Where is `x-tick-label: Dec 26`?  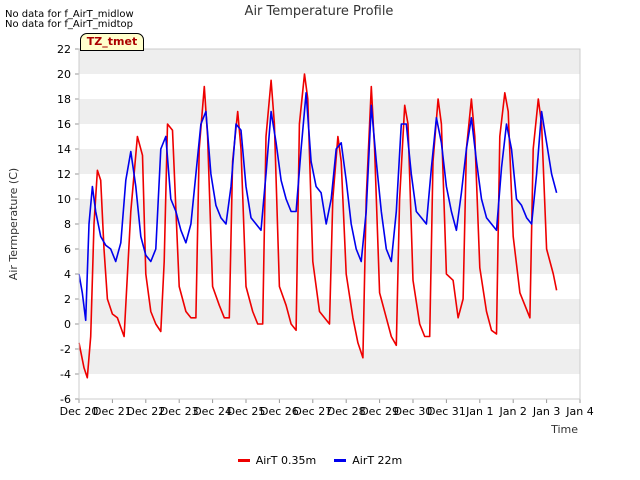
x-tick-label: Dec 26 is located at coordinates (279, 411).